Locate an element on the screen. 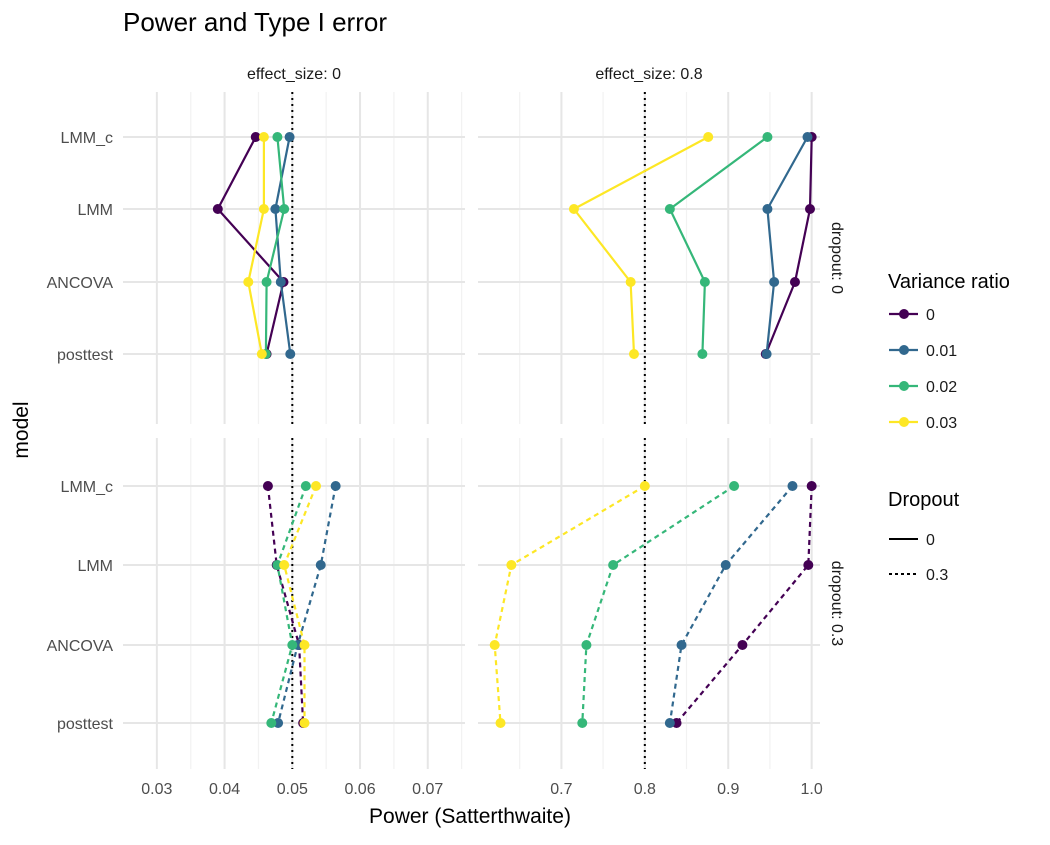 The height and width of the screenshot is (845, 1050). facet-column-label: effect_size: 0 is located at coordinates (294, 74).